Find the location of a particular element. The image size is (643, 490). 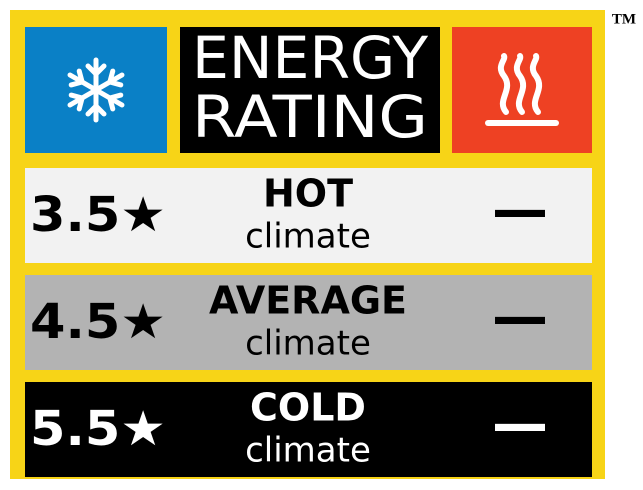

title-line: ENERGY is located at coordinates (310, 58).